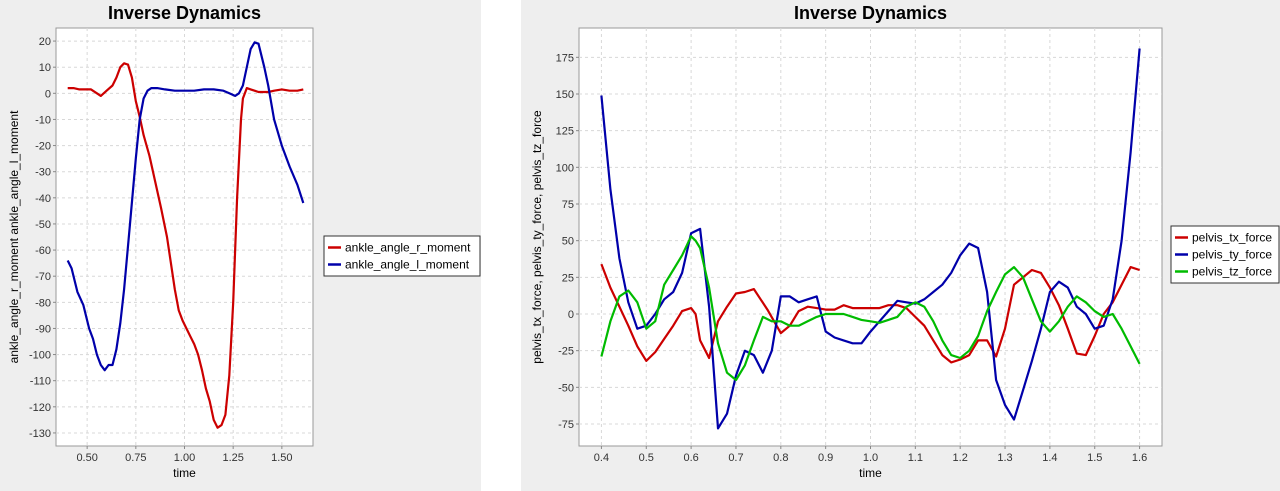 Image resolution: width=1280 pixels, height=491 pixels. What do you see at coordinates (40, 408) in the screenshot?
I see `y-tick-label: -120` at bounding box center [40, 408].